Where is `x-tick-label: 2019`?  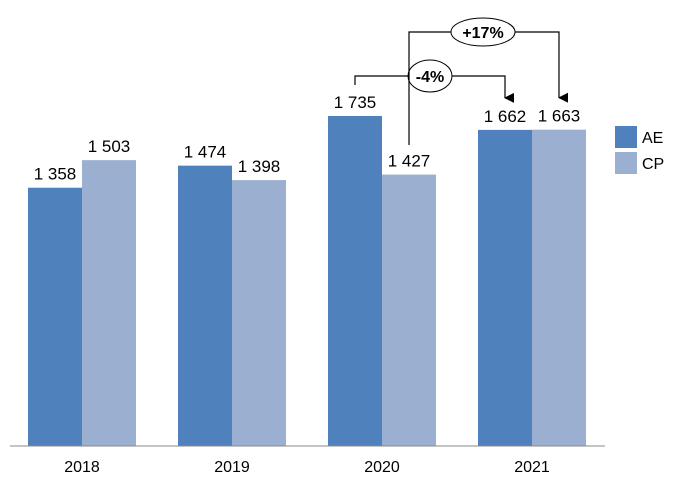
x-tick-label: 2019 is located at coordinates (232, 467).